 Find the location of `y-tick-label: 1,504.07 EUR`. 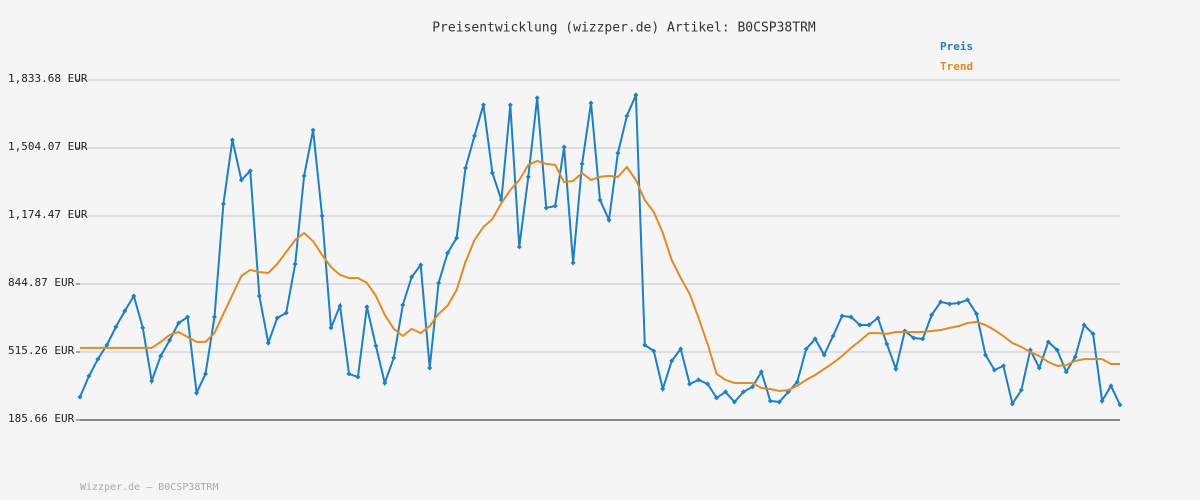

y-tick-label: 1,504.07 EUR is located at coordinates (48, 146).